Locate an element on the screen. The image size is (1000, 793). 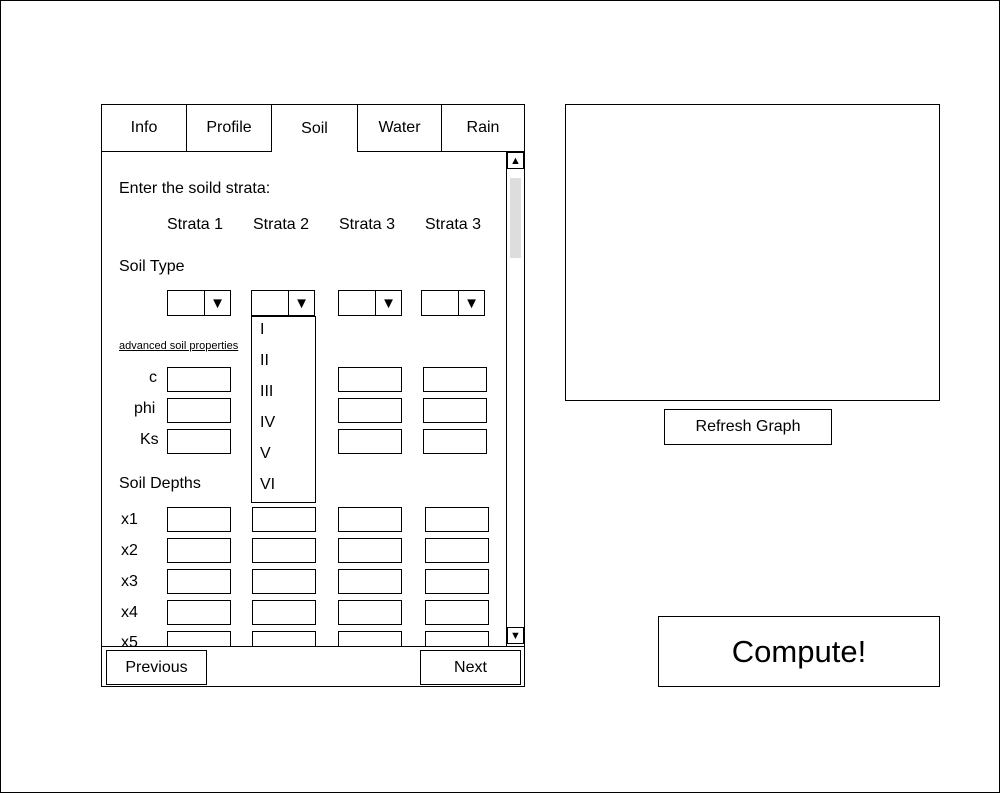
soil-type-dropdown: I II III IV V VI is located at coordinates (283, 409).